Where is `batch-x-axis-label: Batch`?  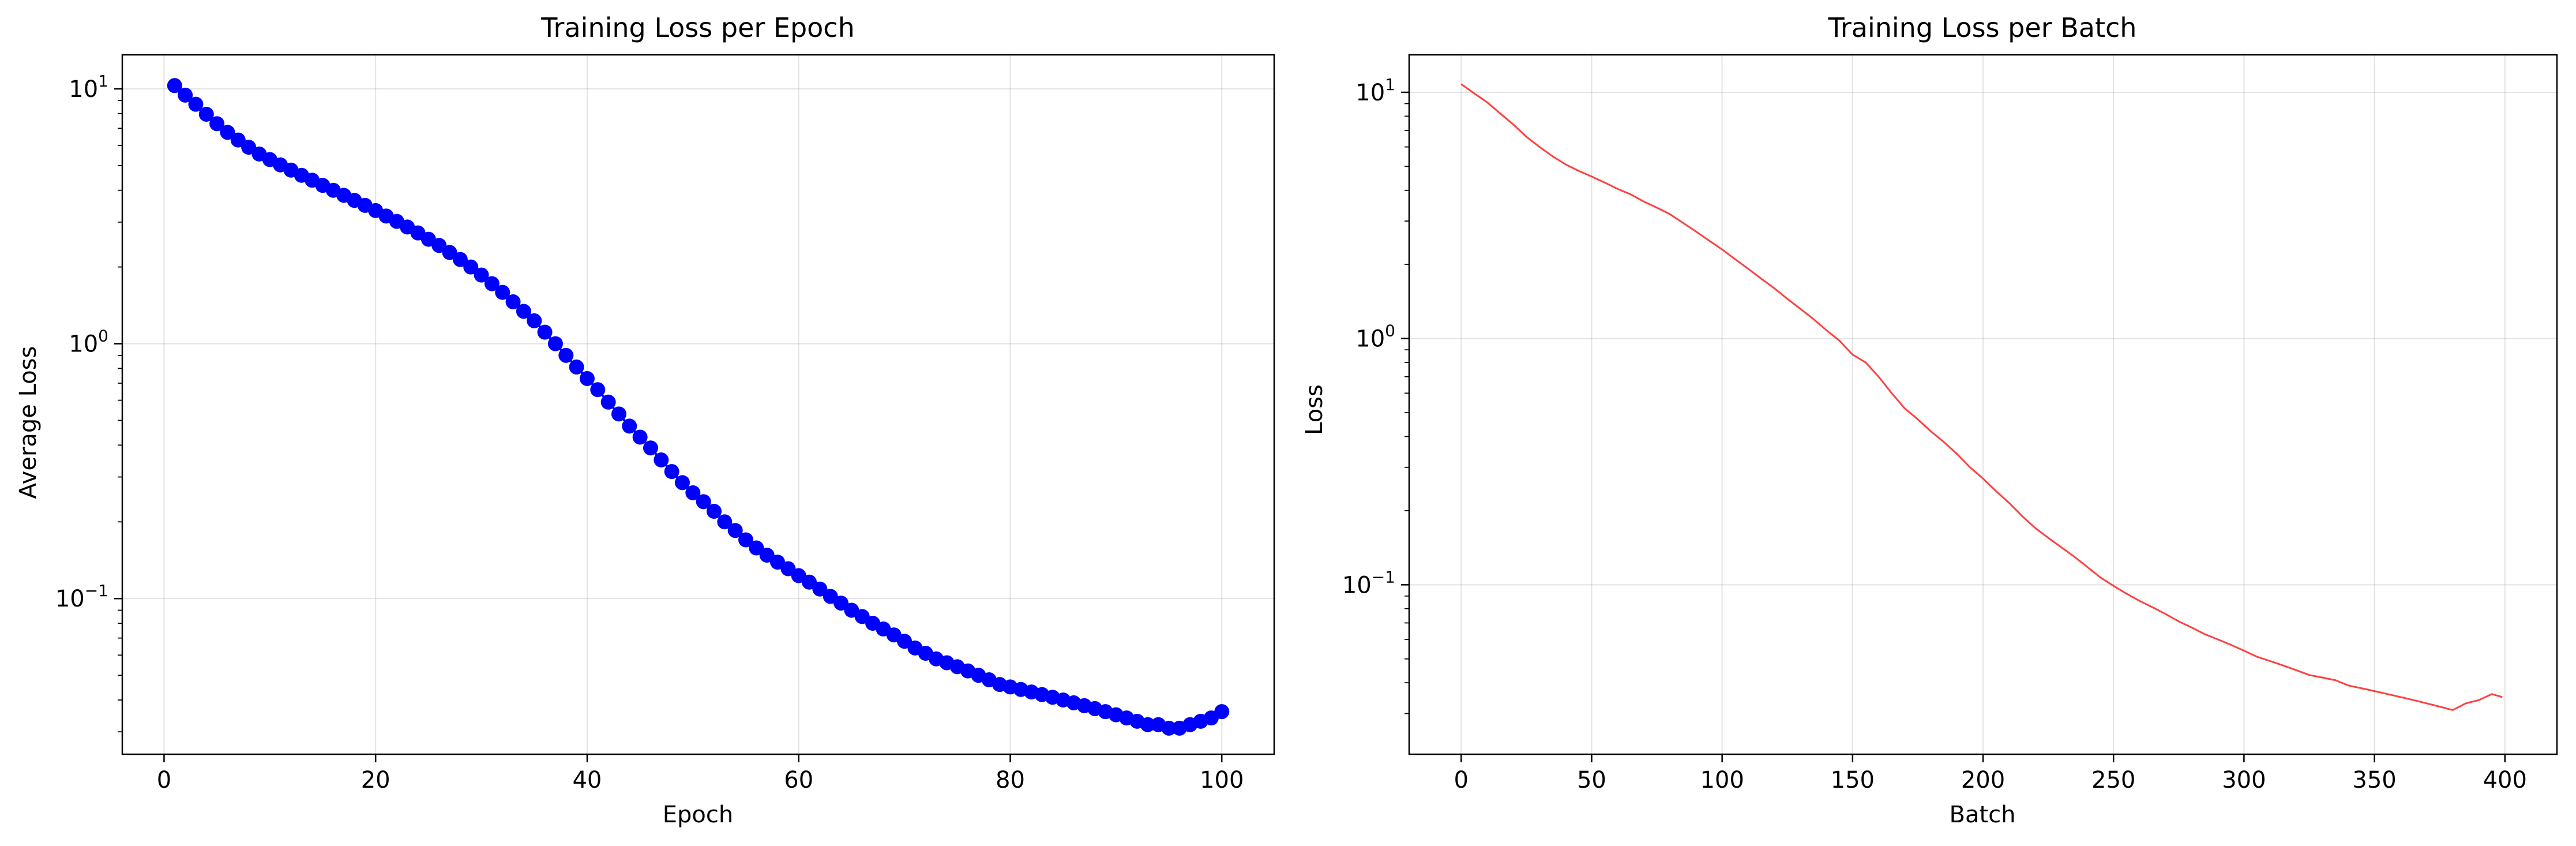
batch-x-axis-label: Batch is located at coordinates (1983, 815).